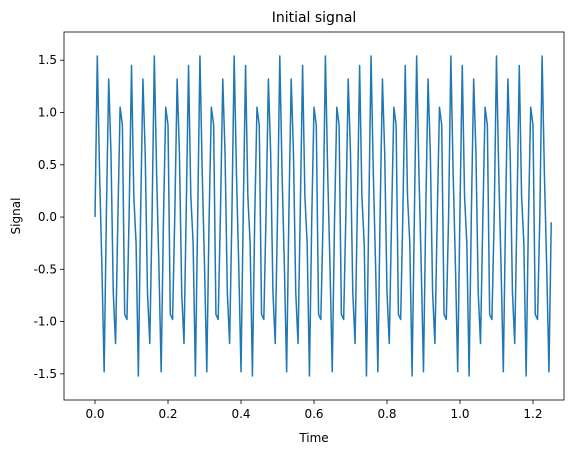 This screenshot has width=578, height=455. Describe the element at coordinates (313, 414) in the screenshot. I see `x-tick-label: 0.6` at that location.